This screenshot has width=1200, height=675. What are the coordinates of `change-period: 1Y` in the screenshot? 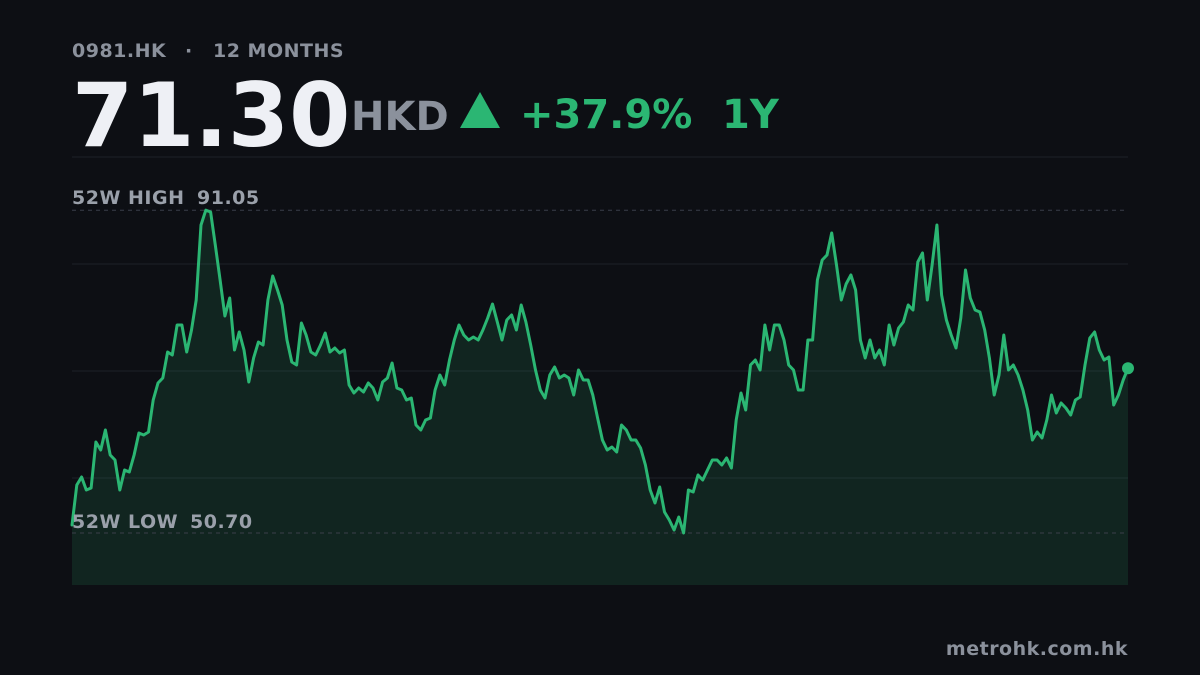 It's located at (751, 115).